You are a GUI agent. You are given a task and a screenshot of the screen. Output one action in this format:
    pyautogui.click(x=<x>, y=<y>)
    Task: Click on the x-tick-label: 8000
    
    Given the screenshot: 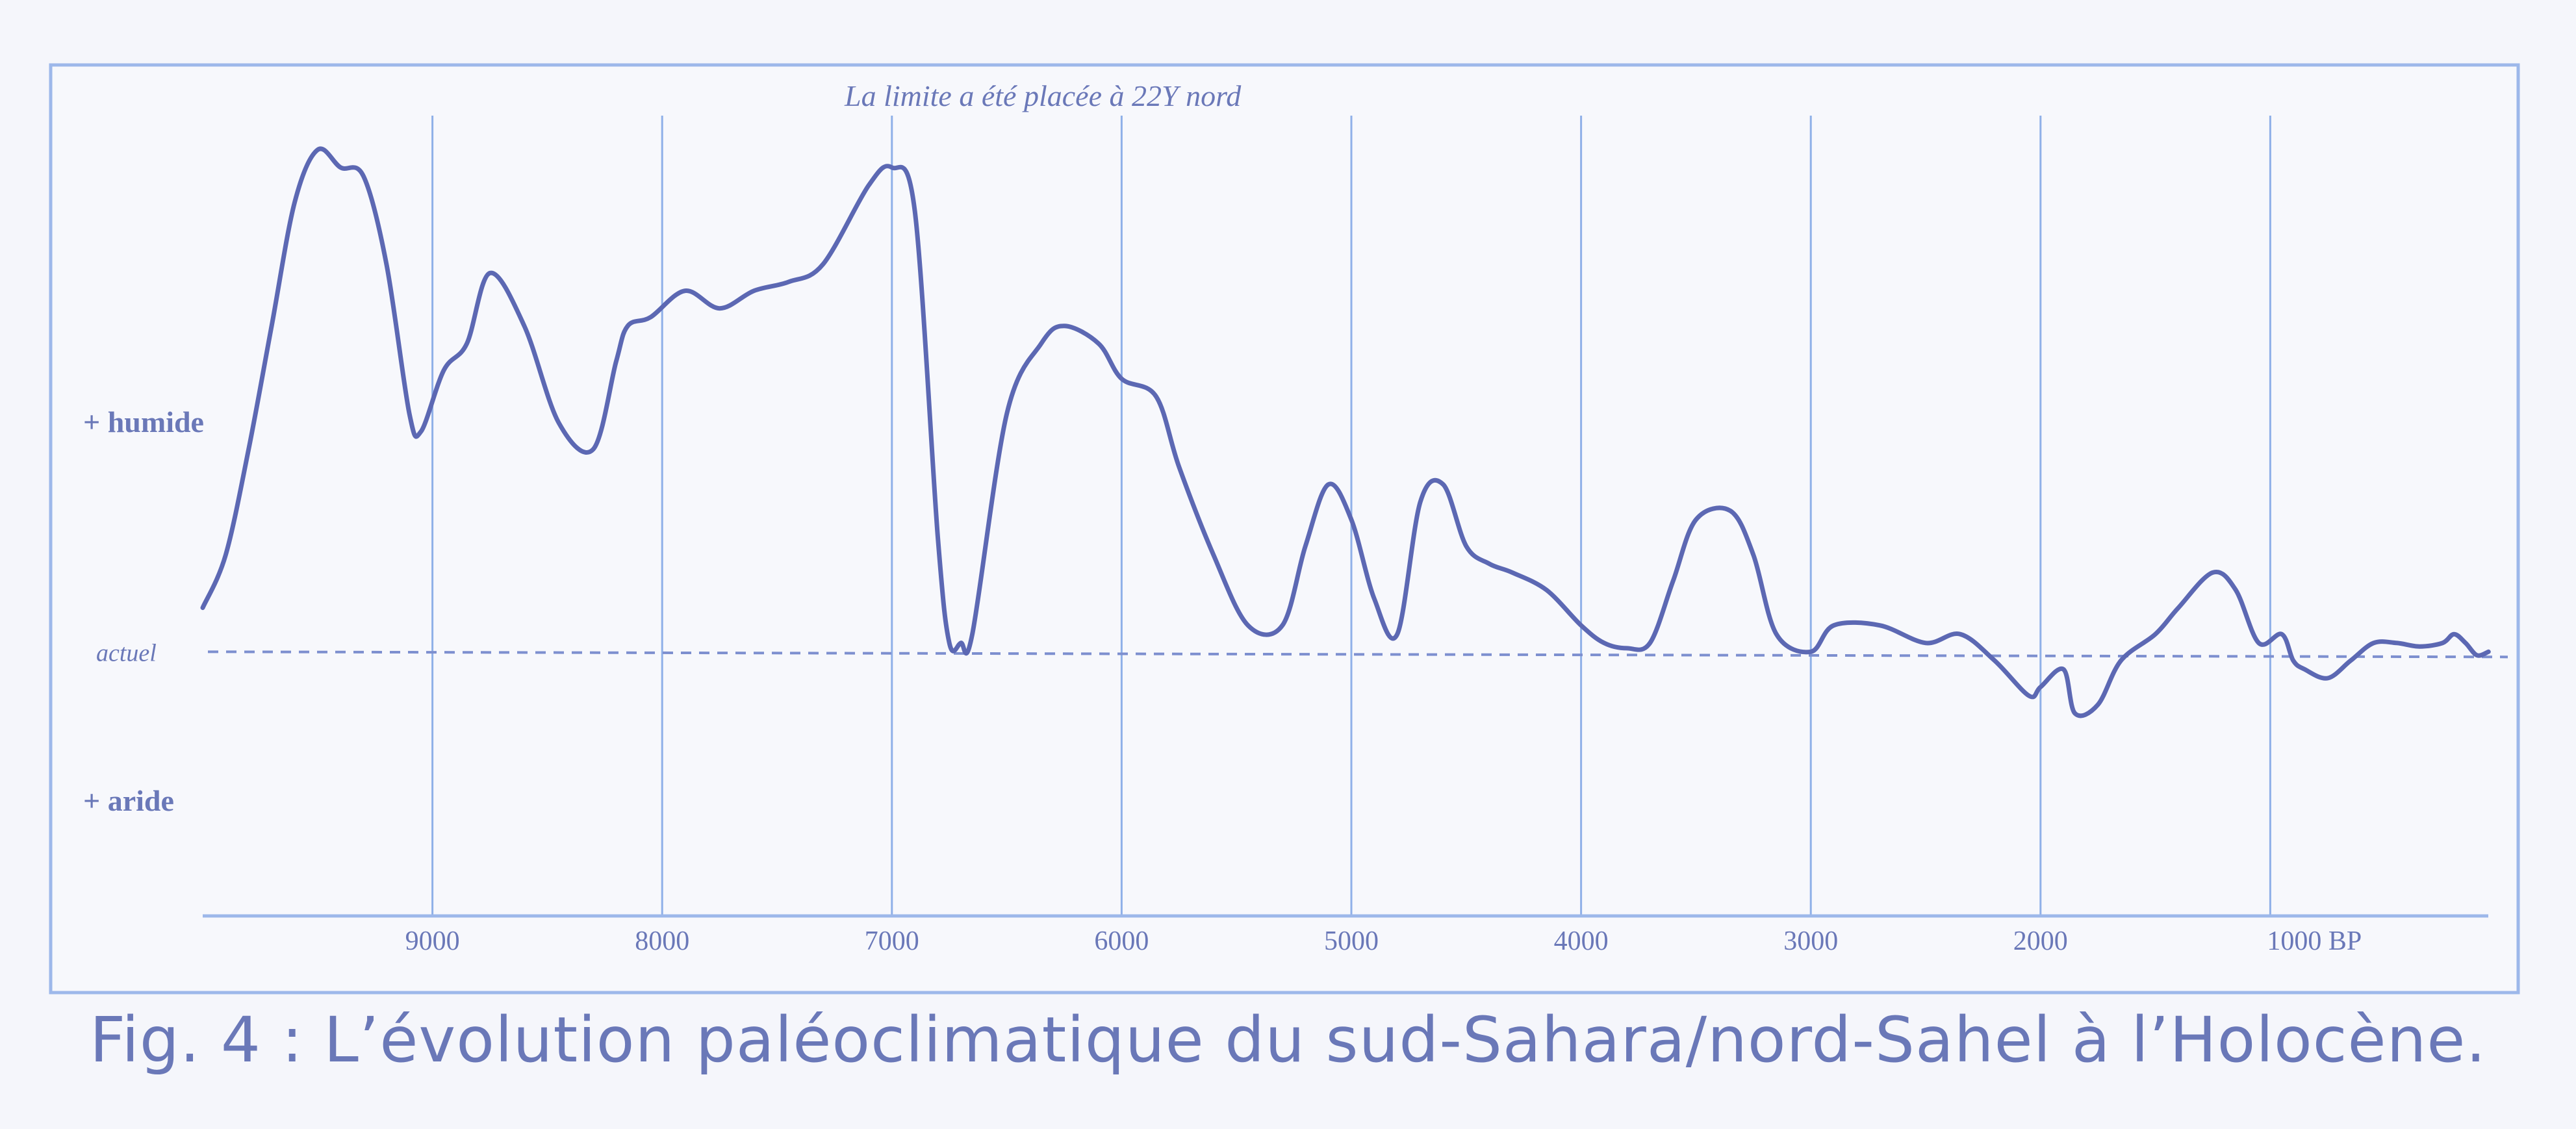 What is the action you would take?
    pyautogui.click(x=662, y=941)
    